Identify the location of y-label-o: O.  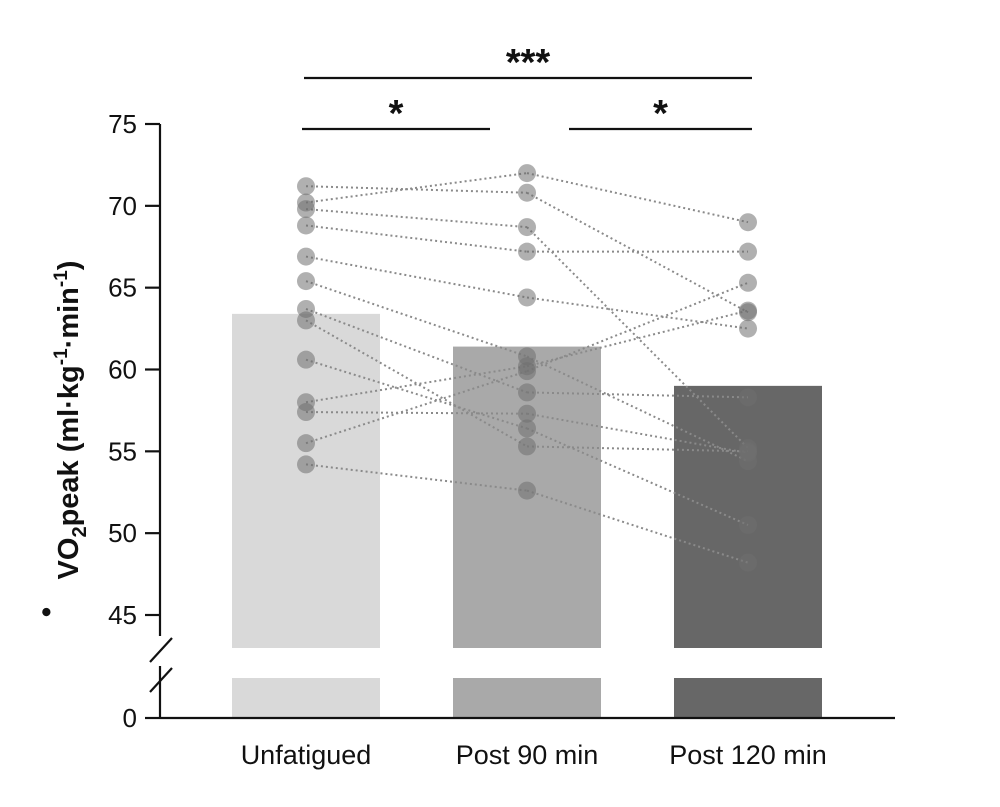
(69, 549).